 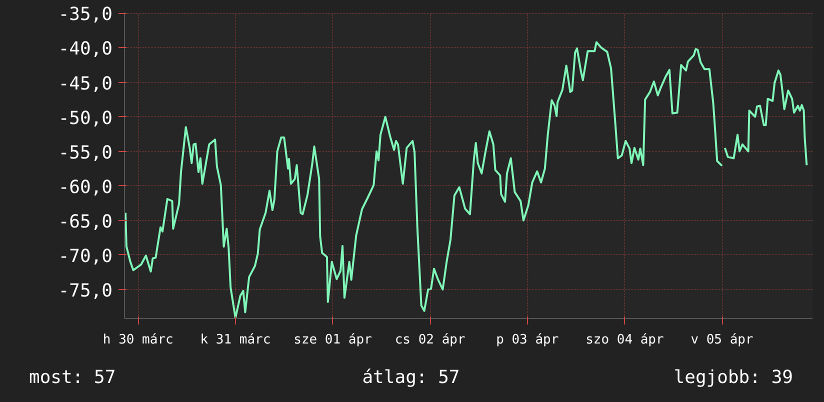 What do you see at coordinates (625, 340) in the screenshot?
I see `x-tick-label: szo 04 ápr` at bounding box center [625, 340].